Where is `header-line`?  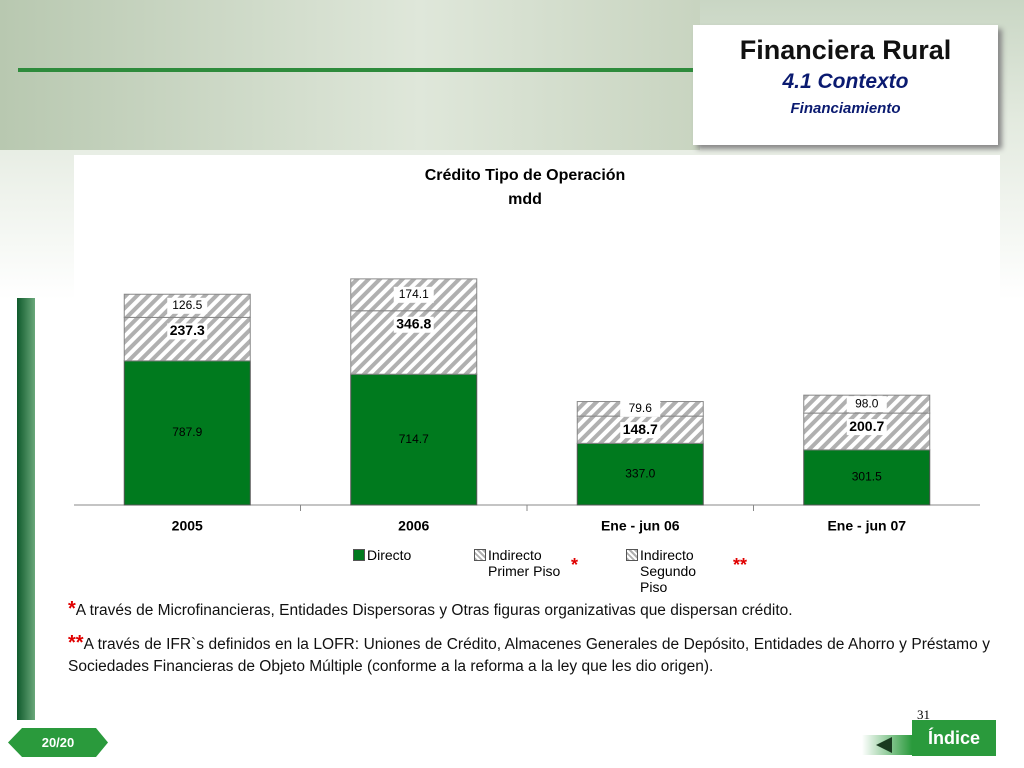 header-line is located at coordinates (502, 70).